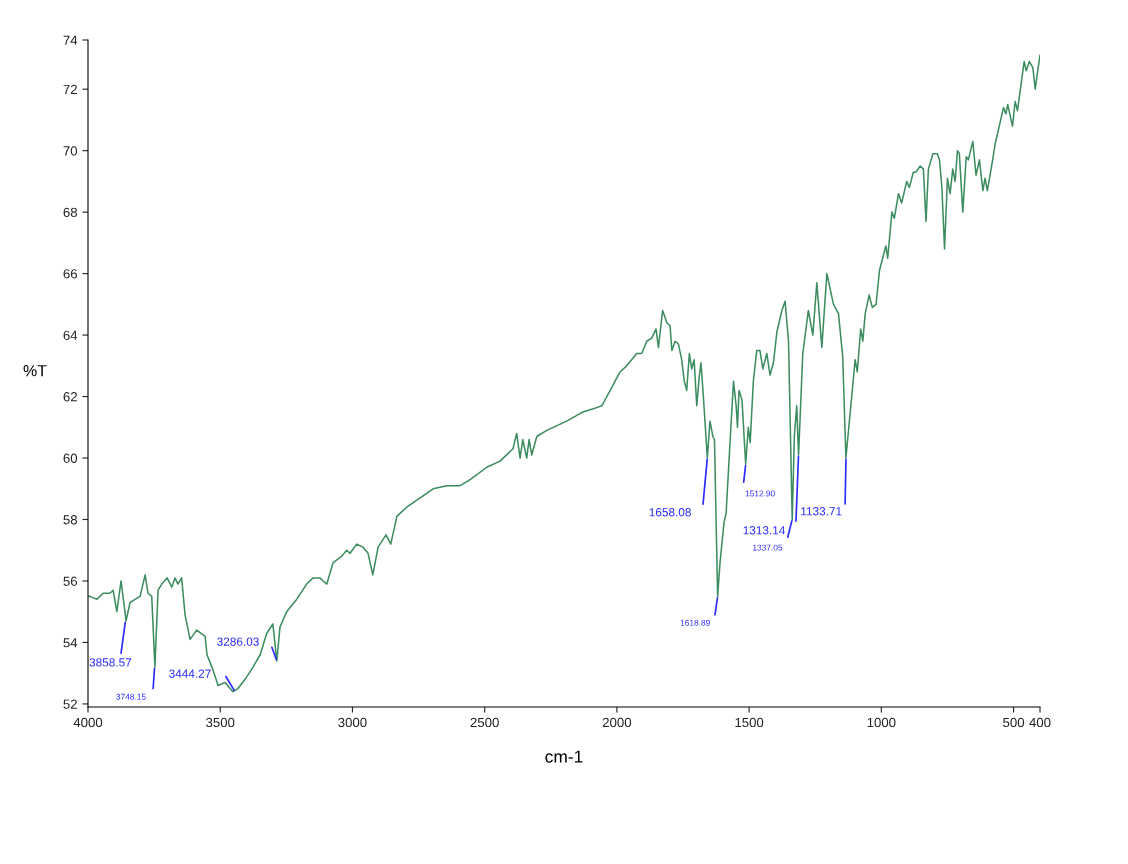  What do you see at coordinates (70, 274) in the screenshot?
I see `y-tick-label: 66` at bounding box center [70, 274].